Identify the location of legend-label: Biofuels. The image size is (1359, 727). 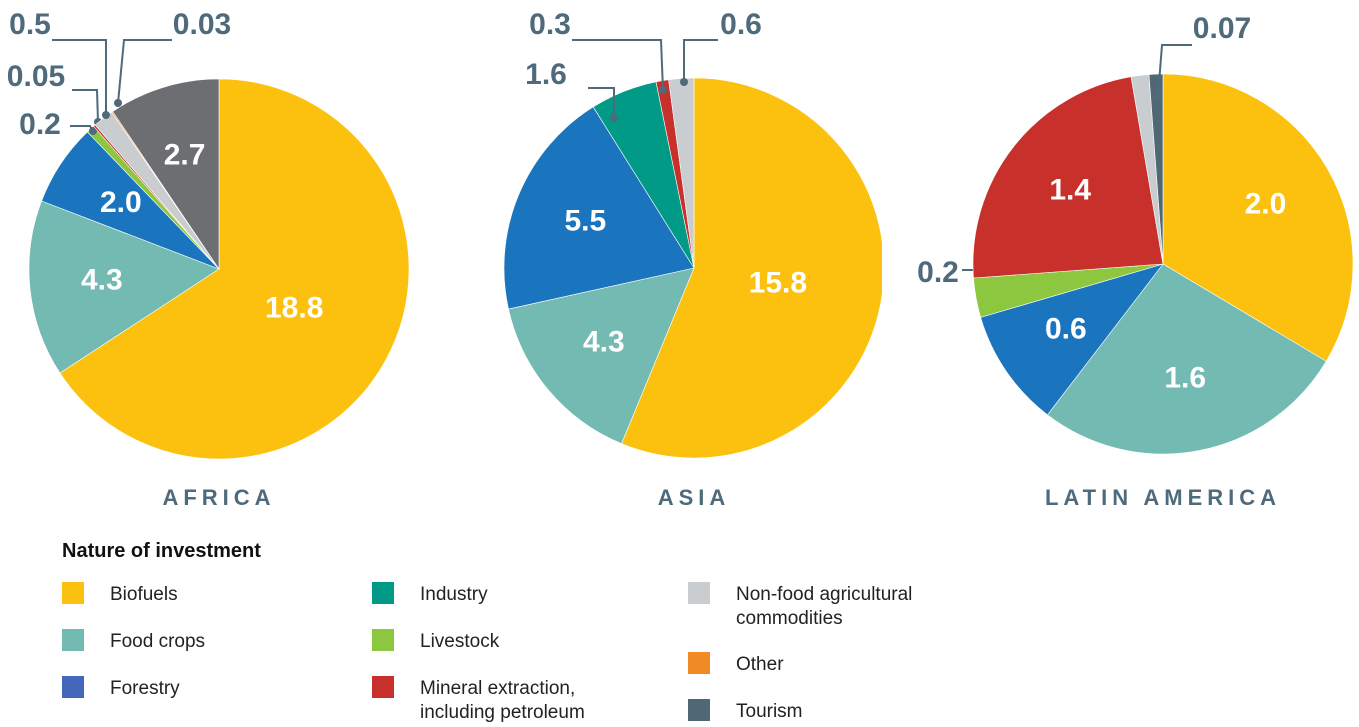
(144, 594).